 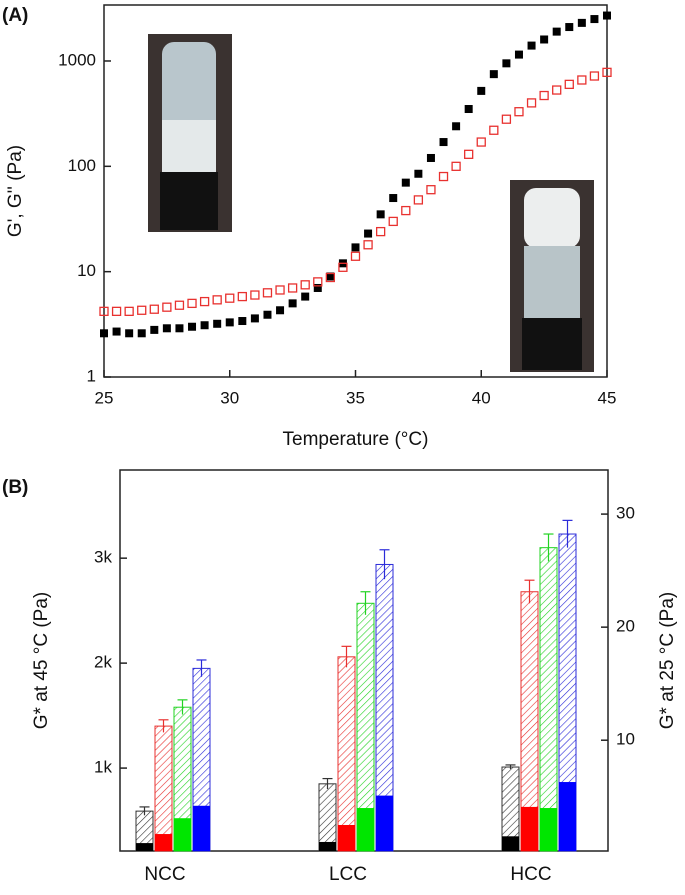 I want to click on vial-photo-left, so click(x=190, y=133).